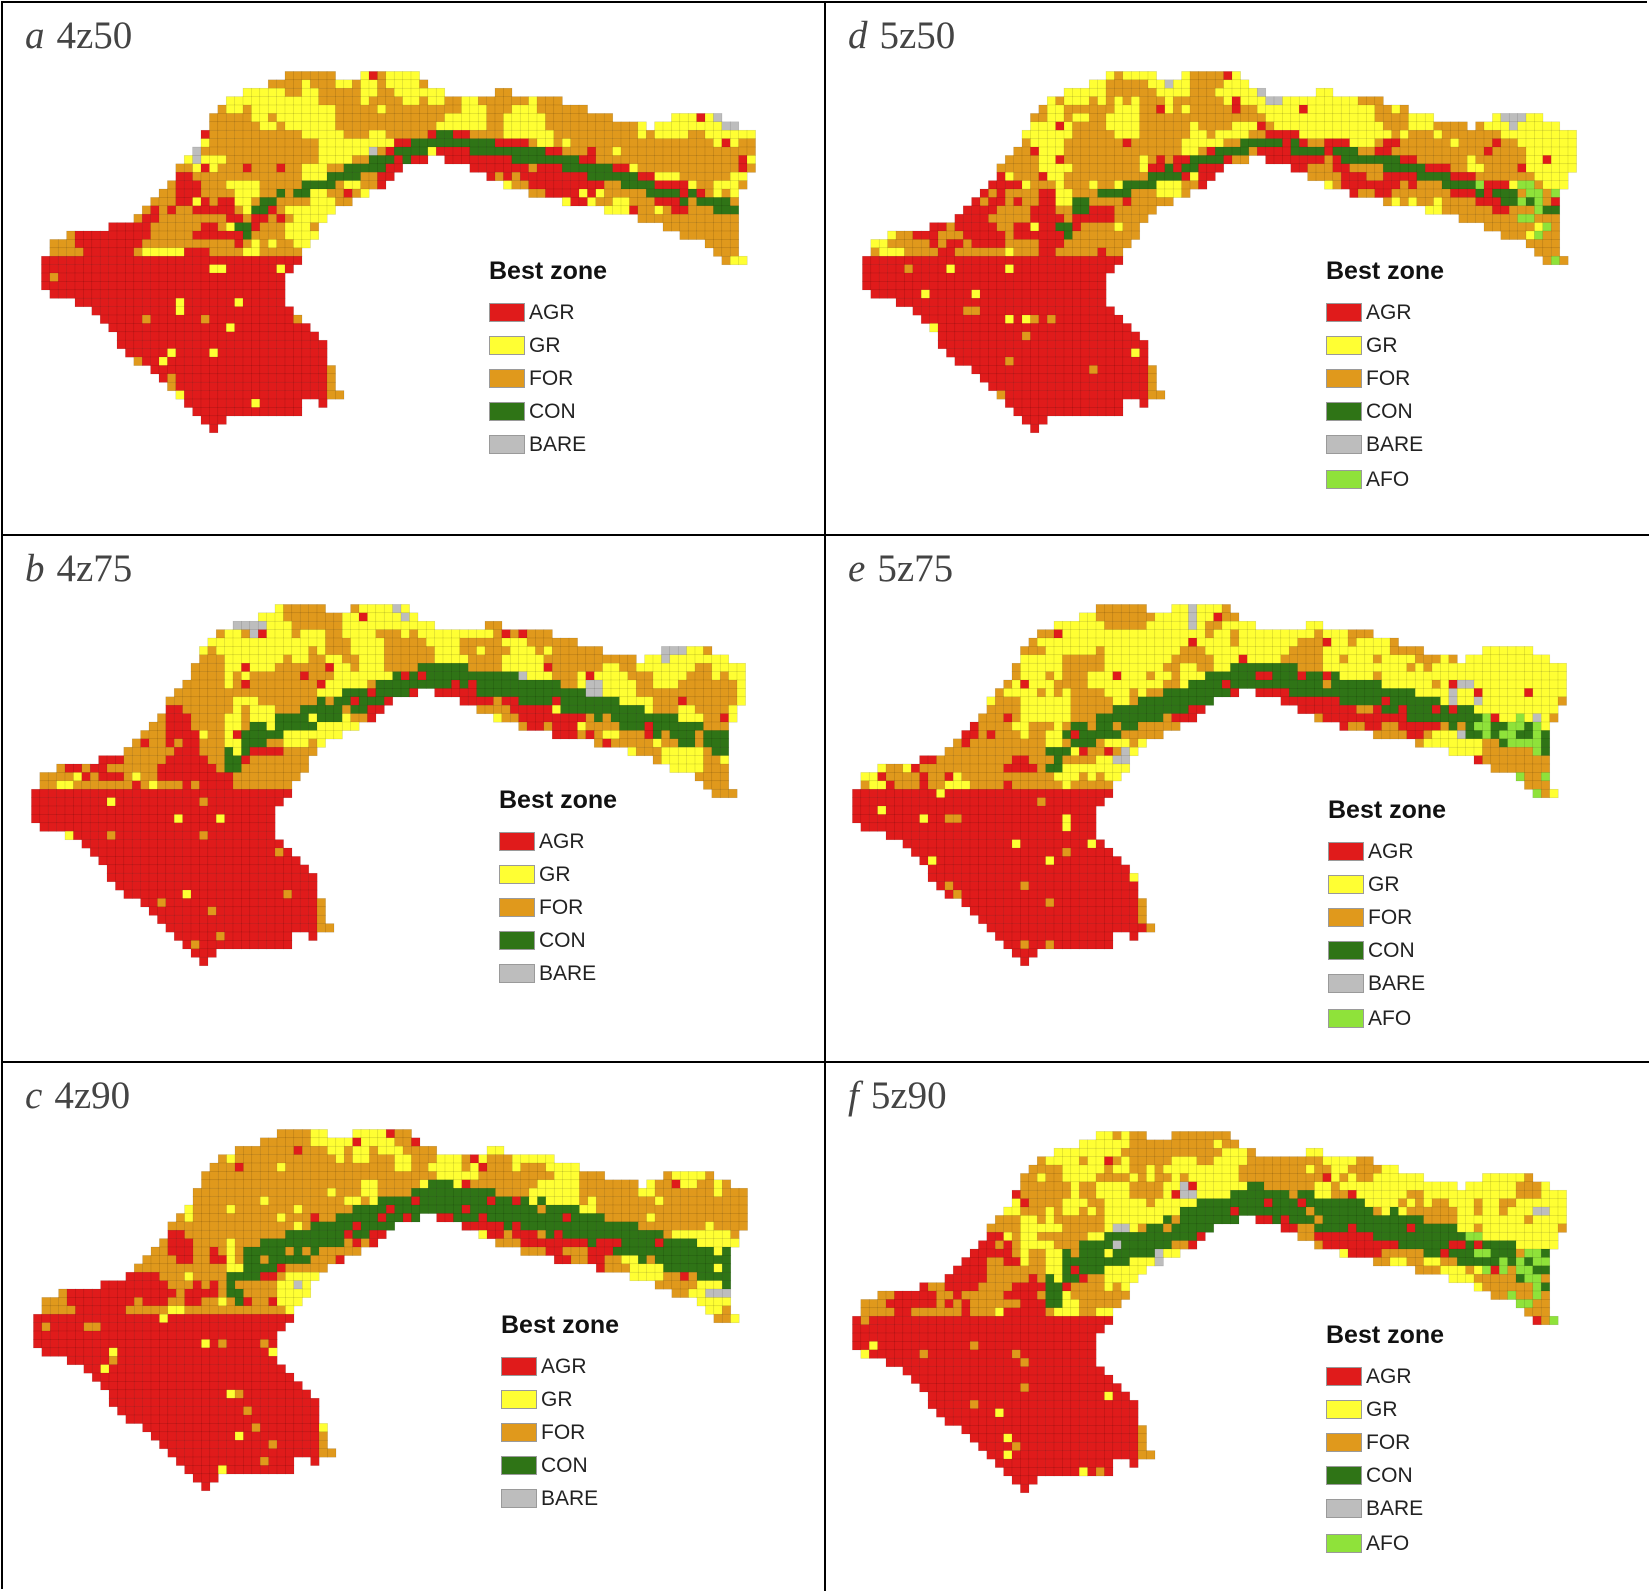 The width and height of the screenshot is (1649, 1591). I want to click on map-cell-afo, so click(1530, 218).